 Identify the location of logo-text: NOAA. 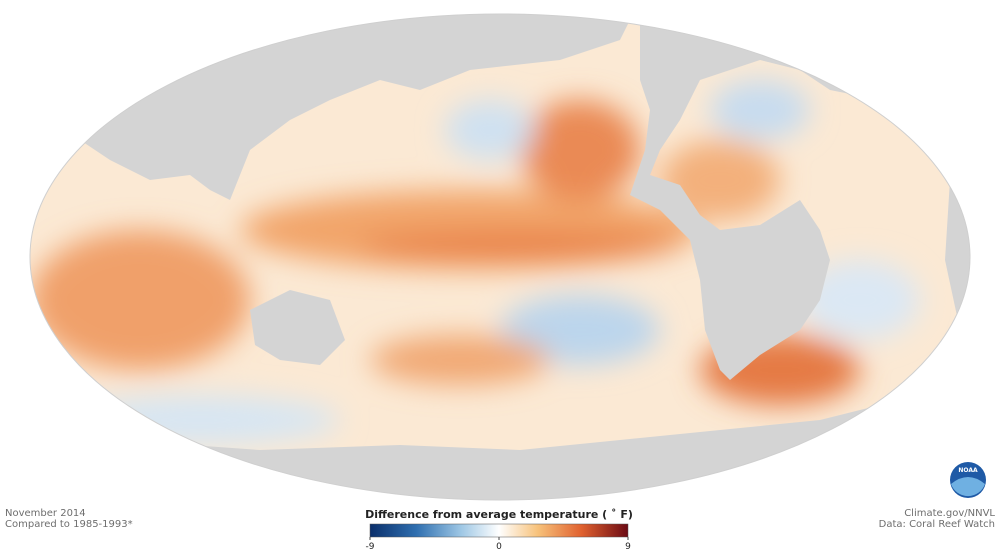
(968, 470).